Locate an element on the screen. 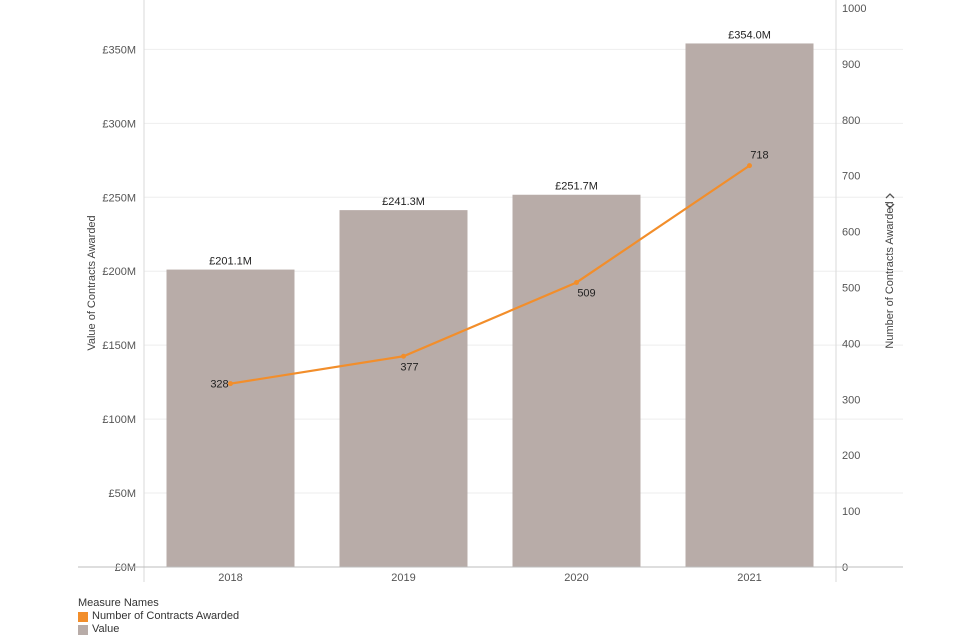 The height and width of the screenshot is (640, 960). y-right-tick-label: 200 is located at coordinates (851, 456).